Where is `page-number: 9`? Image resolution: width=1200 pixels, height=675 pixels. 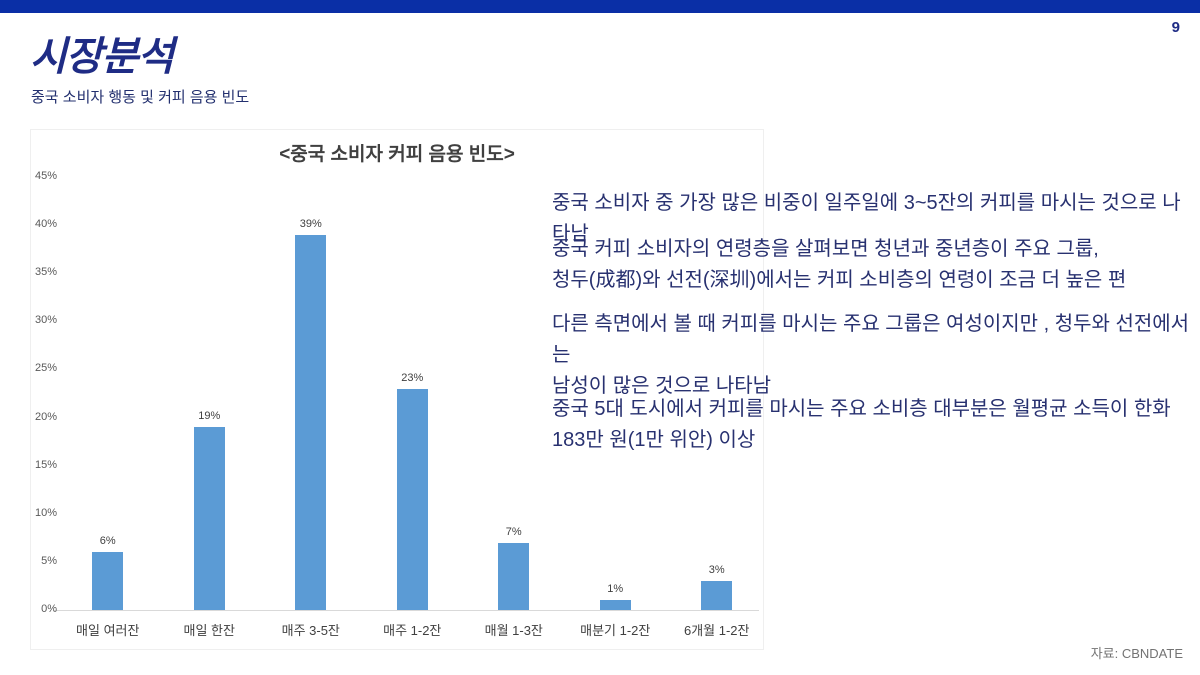 page-number: 9 is located at coordinates (1175, 27).